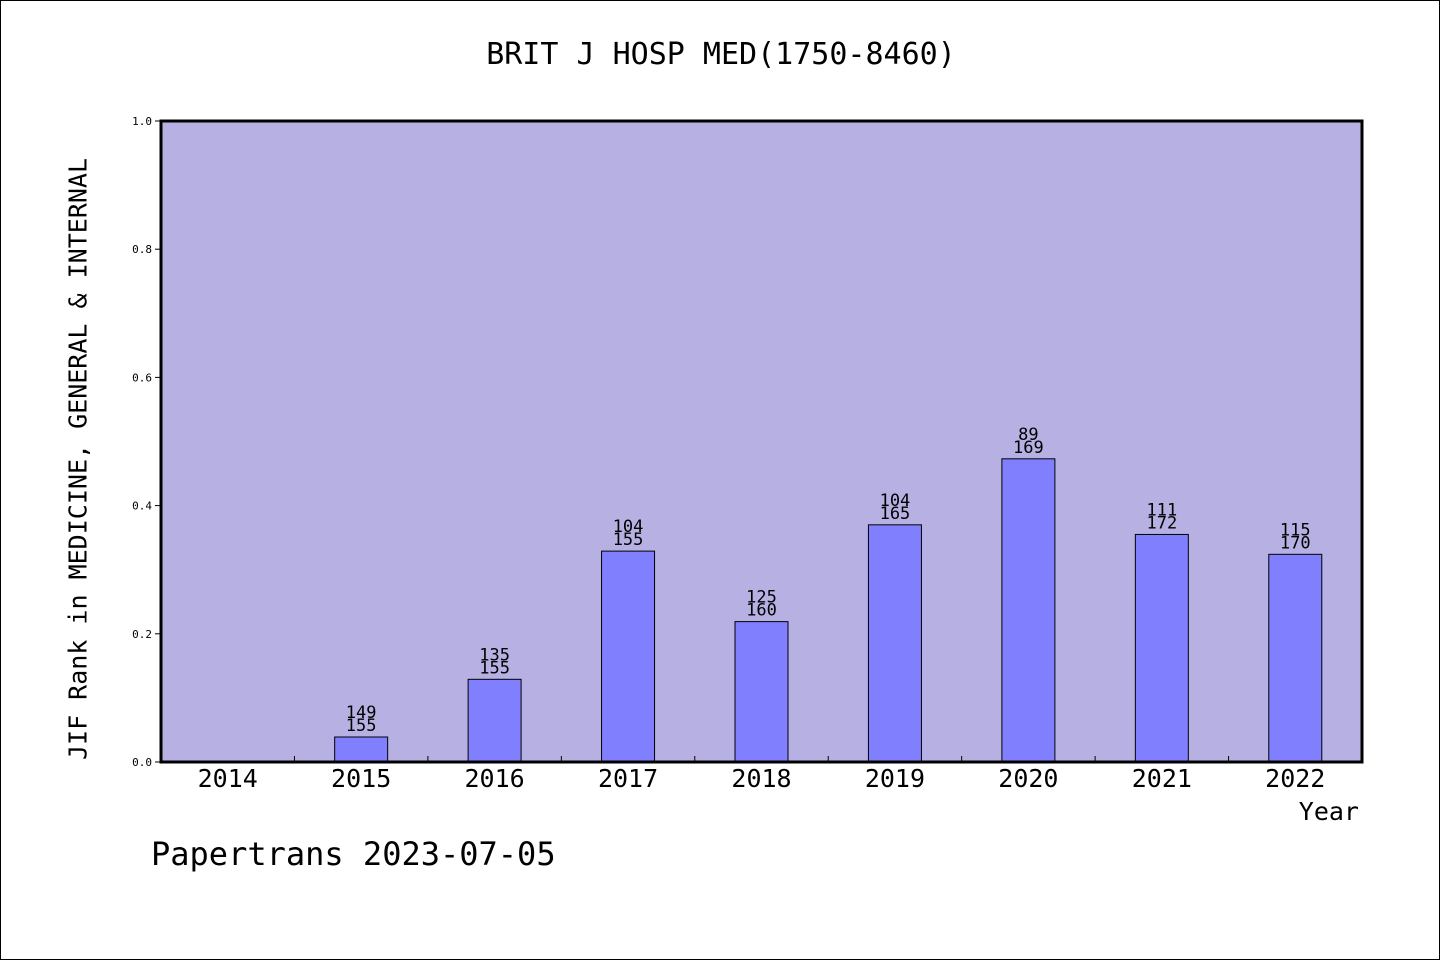 The image size is (1440, 960). I want to click on y-tick-label: 0.2, so click(142, 634).